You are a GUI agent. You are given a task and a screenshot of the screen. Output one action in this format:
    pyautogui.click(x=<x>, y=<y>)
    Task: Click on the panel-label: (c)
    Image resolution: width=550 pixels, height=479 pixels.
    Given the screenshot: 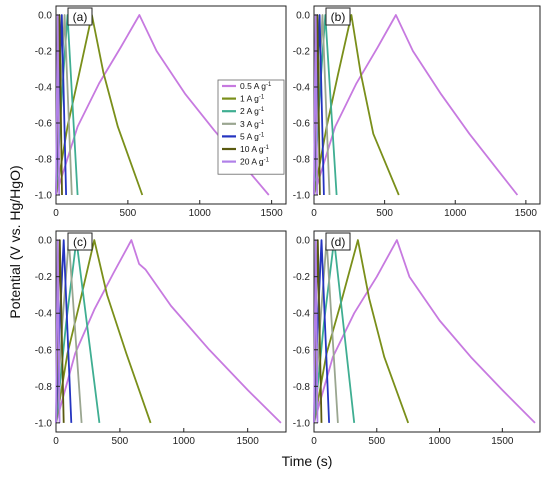 What is the action you would take?
    pyautogui.click(x=80, y=242)
    